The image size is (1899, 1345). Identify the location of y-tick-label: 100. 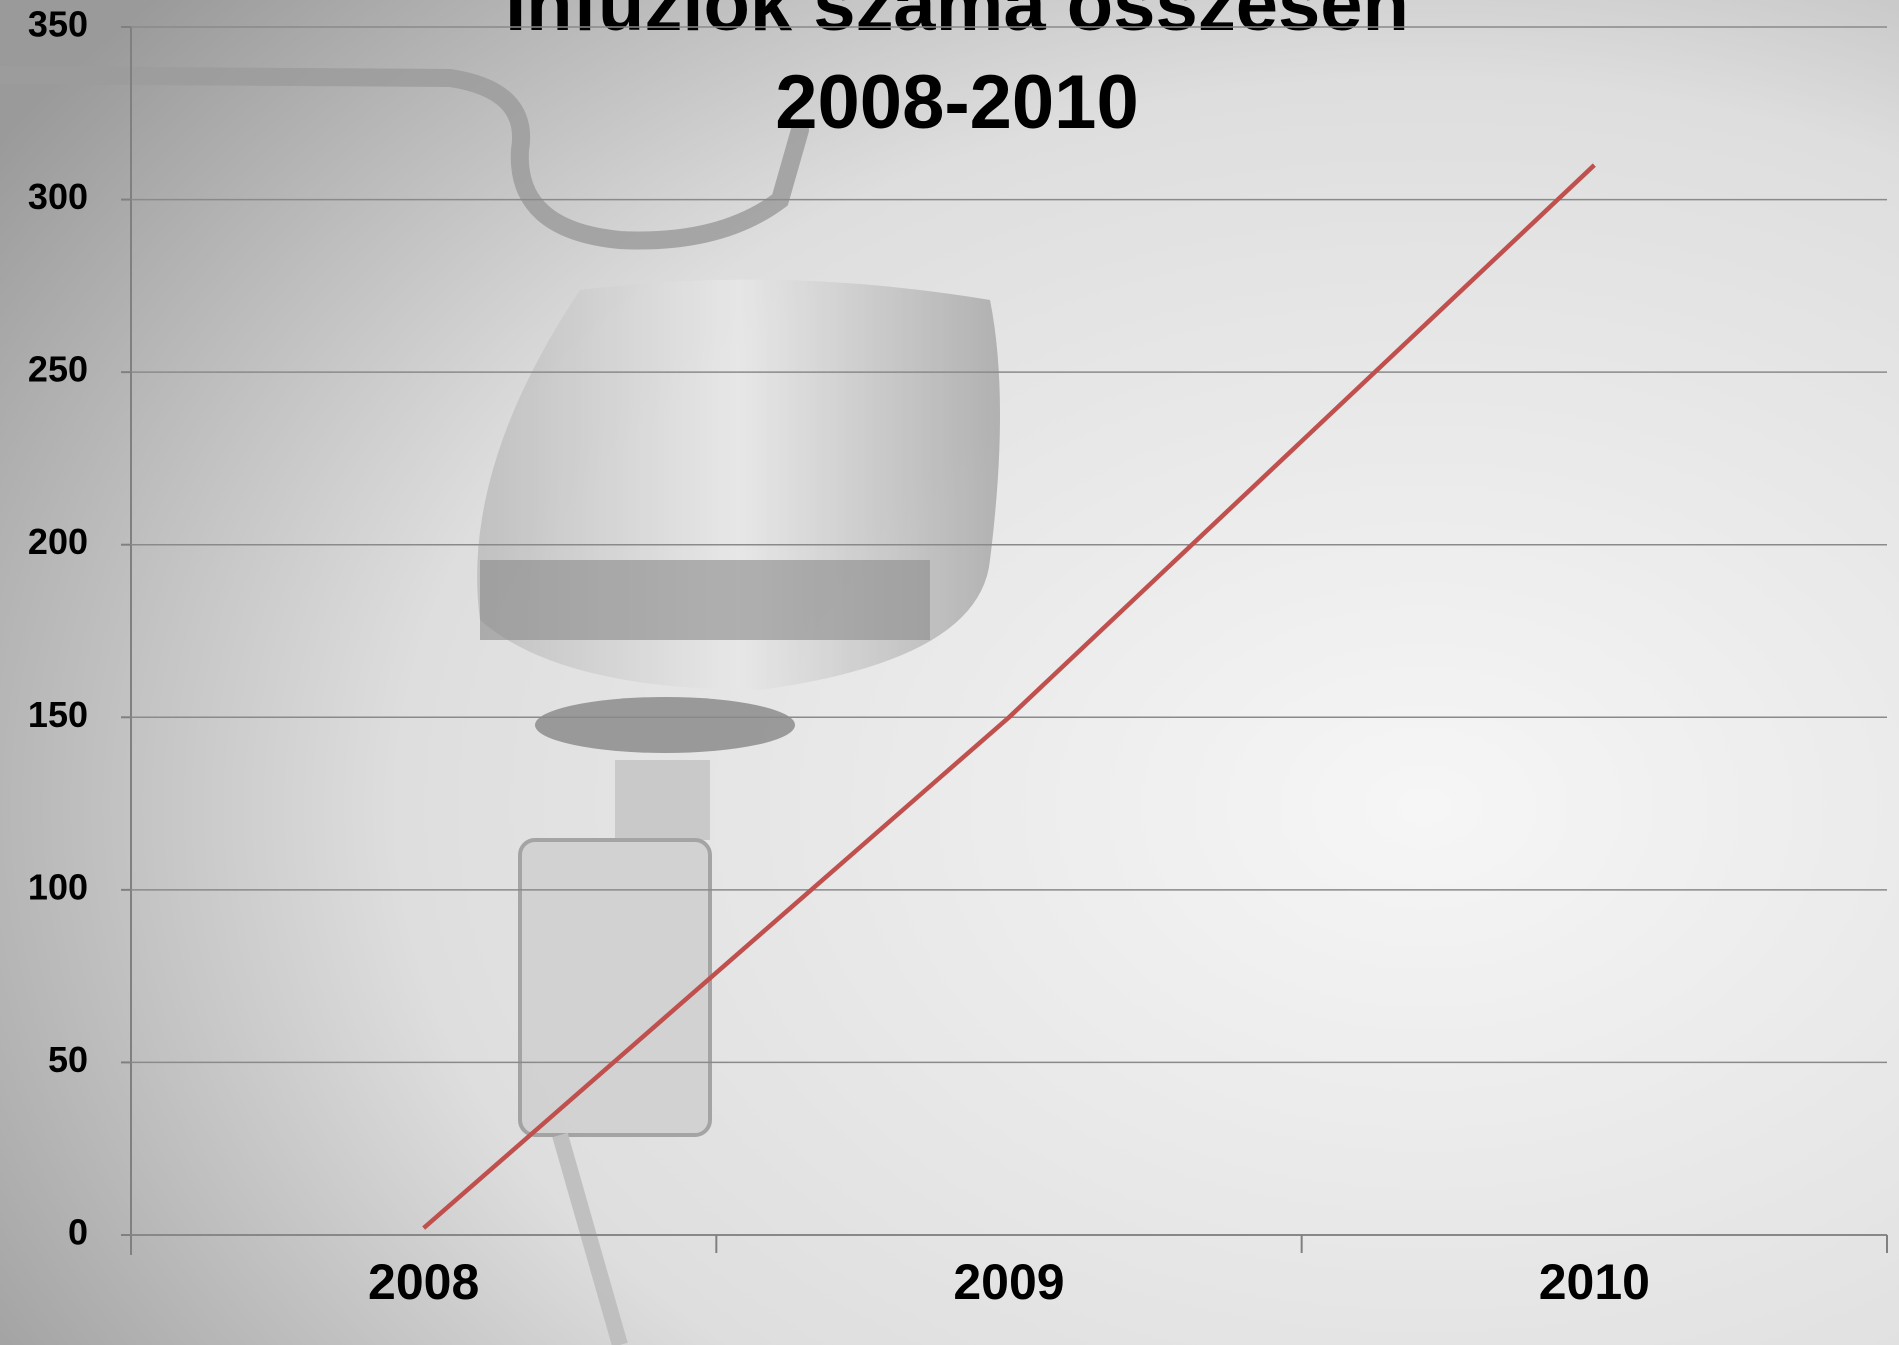
(58, 886).